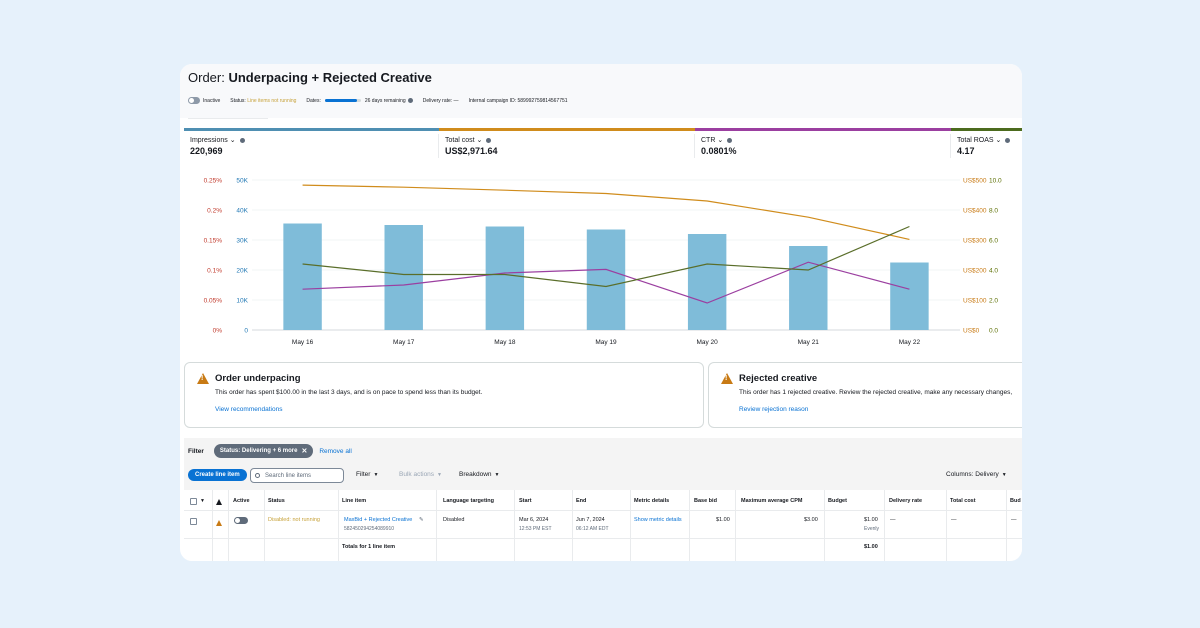  Describe the element at coordinates (193, 501) in the screenshot. I see `select-all-checkbox` at that location.